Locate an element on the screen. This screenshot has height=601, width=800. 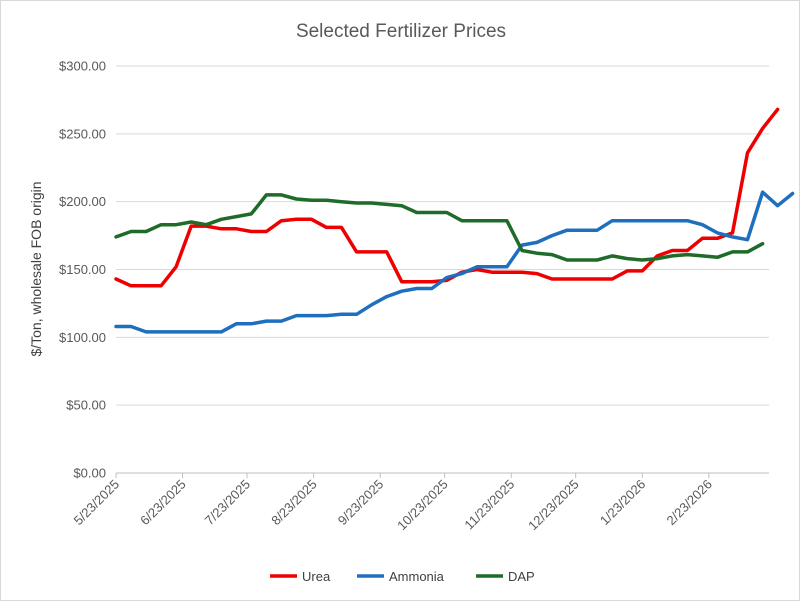
y-tick-label: $300.00 is located at coordinates (82, 66).